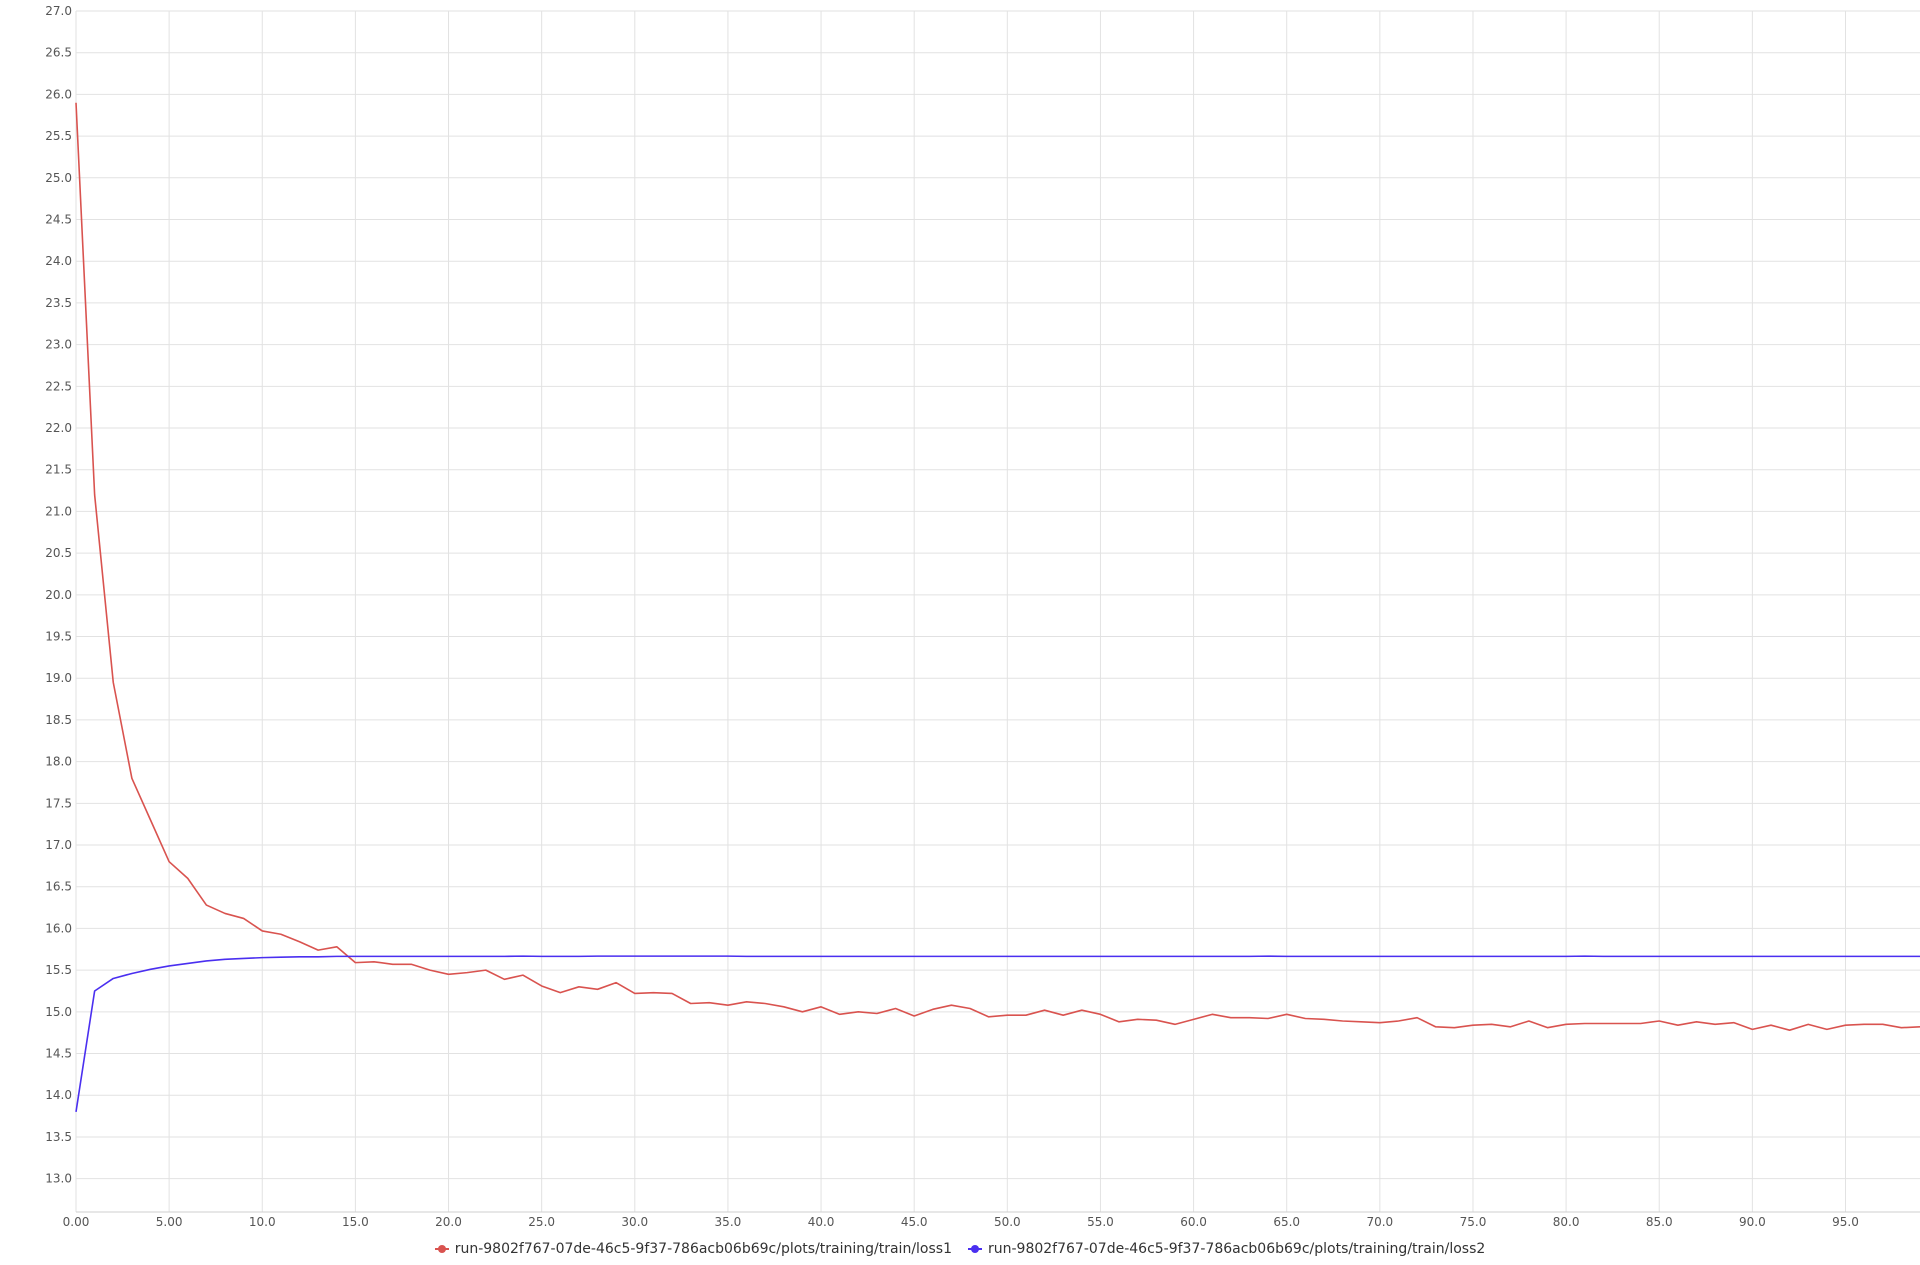 Image resolution: width=1920 pixels, height=1265 pixels. What do you see at coordinates (1659, 1222) in the screenshot?
I see `x-tick-label: 85.0` at bounding box center [1659, 1222].